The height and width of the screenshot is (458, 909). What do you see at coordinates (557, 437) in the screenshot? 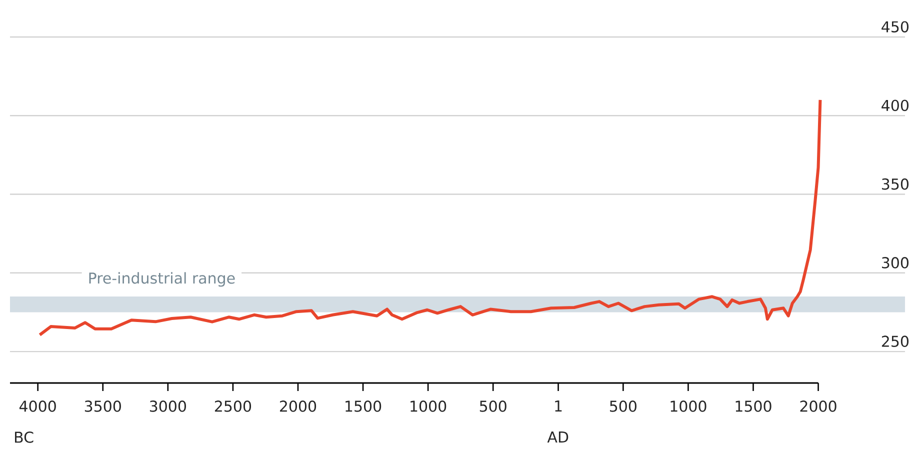
I see `text: AD` at bounding box center [557, 437].